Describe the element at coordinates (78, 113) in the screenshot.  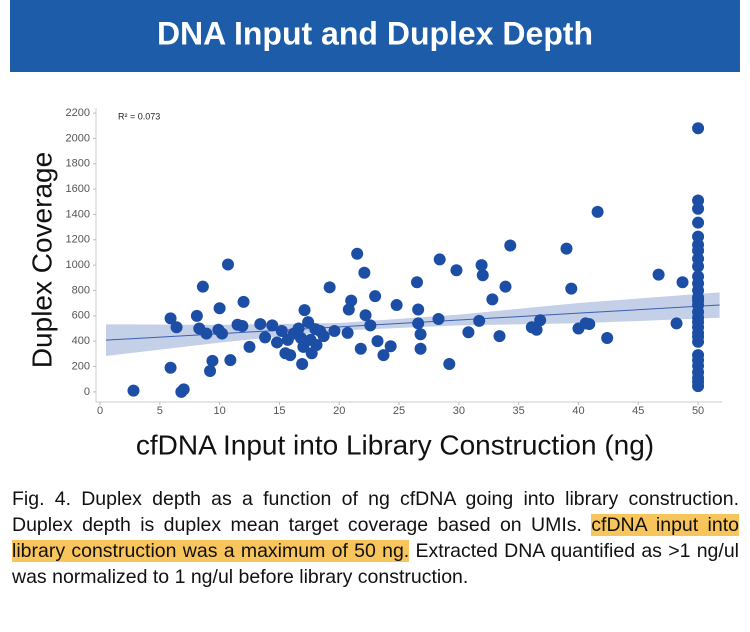
I see `y-tick-label: 2200` at that location.